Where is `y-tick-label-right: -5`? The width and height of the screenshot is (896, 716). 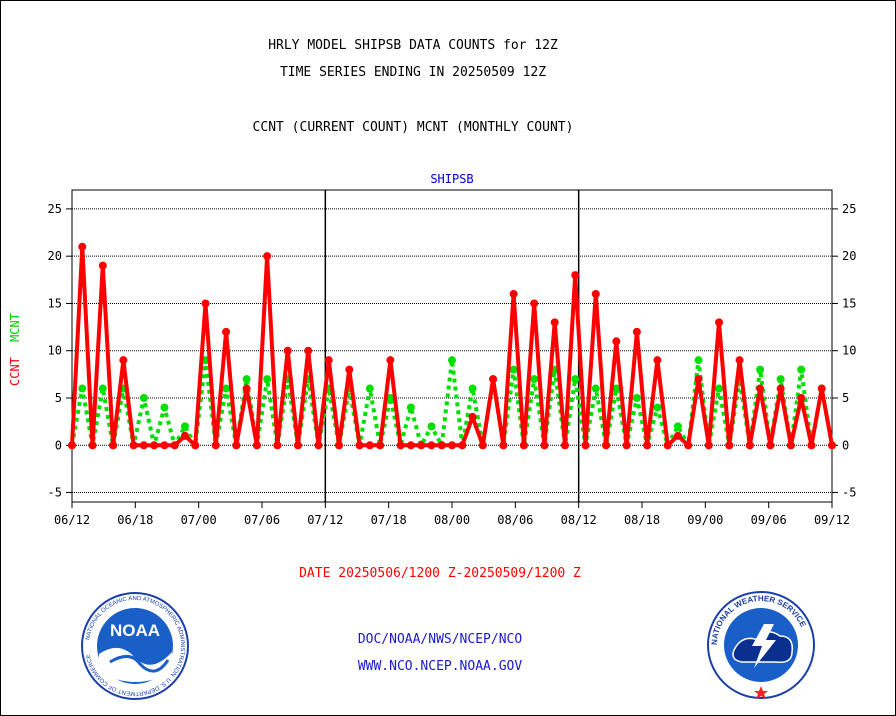
y-tick-label-right: -5 is located at coordinates (849, 493).